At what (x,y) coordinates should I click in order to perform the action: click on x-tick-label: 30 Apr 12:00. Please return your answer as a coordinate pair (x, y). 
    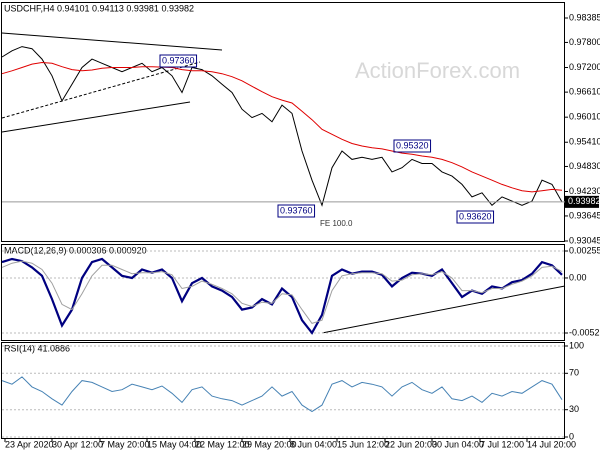
    Looking at the image, I should click on (77, 444).